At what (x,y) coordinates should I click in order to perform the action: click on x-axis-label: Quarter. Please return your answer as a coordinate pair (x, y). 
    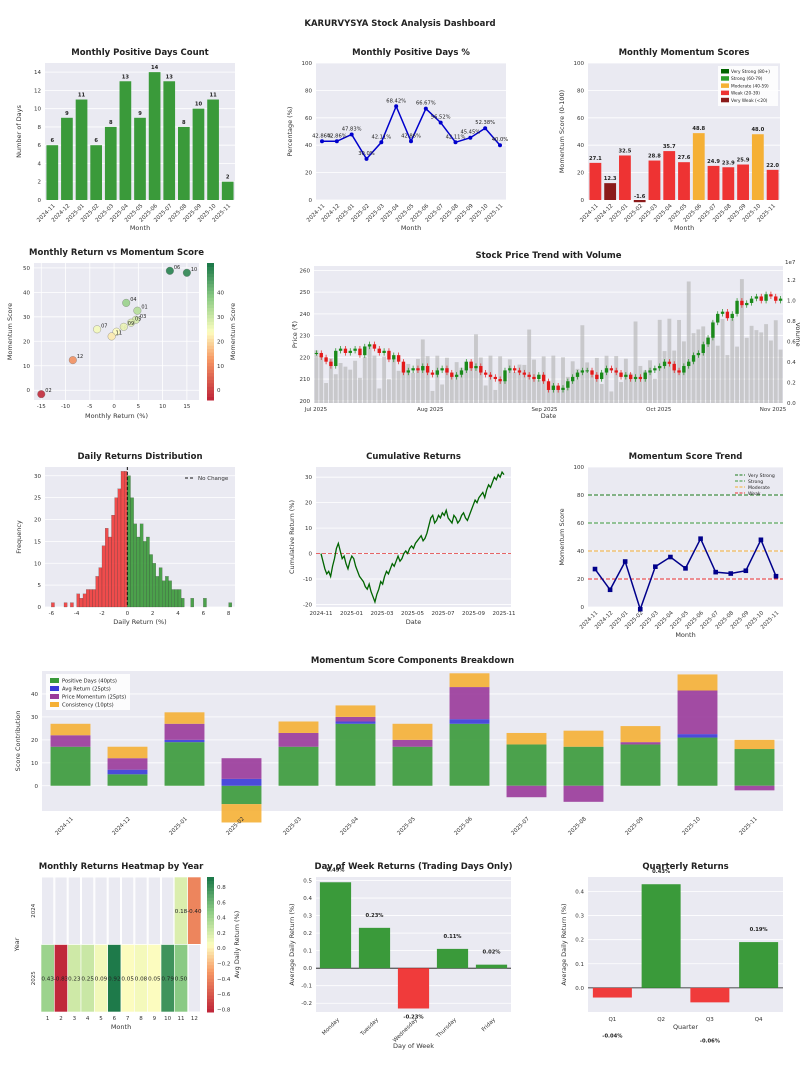
    Looking at the image, I should click on (685, 1027).